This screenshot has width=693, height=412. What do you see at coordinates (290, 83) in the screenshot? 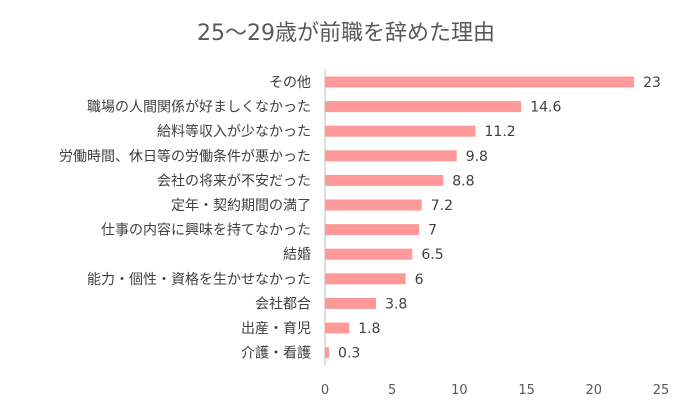
I see `category-label: その他` at bounding box center [290, 83].